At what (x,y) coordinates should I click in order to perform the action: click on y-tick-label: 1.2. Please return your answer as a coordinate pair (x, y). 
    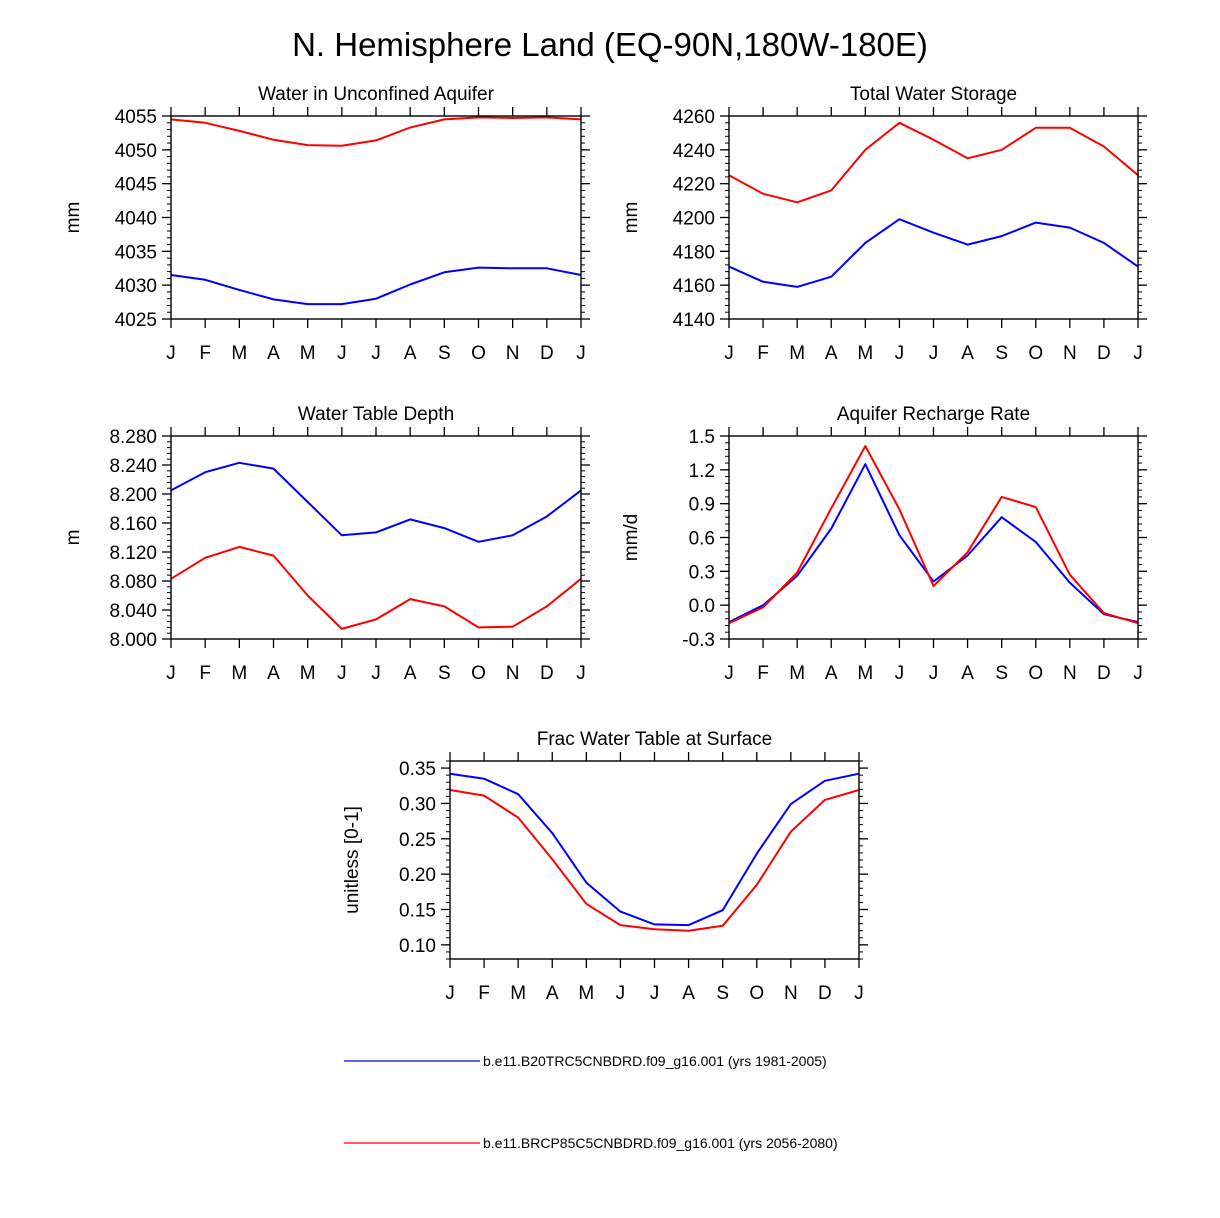
    Looking at the image, I should click on (702, 471).